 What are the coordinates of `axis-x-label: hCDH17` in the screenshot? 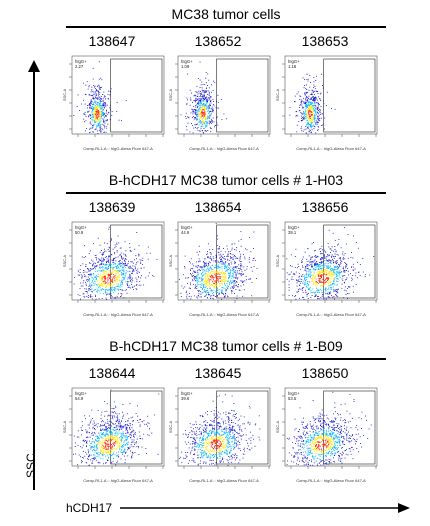 It's located at (89, 508).